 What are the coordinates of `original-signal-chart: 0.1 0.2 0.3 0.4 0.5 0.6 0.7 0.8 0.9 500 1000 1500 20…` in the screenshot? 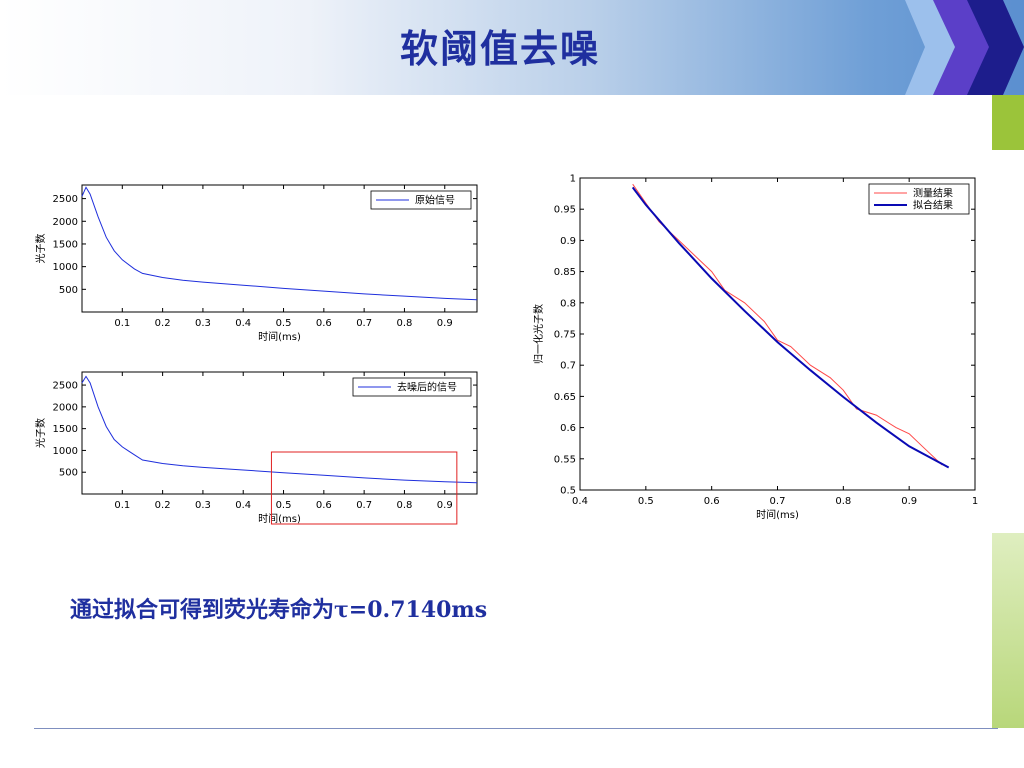 It's located at (256, 263).